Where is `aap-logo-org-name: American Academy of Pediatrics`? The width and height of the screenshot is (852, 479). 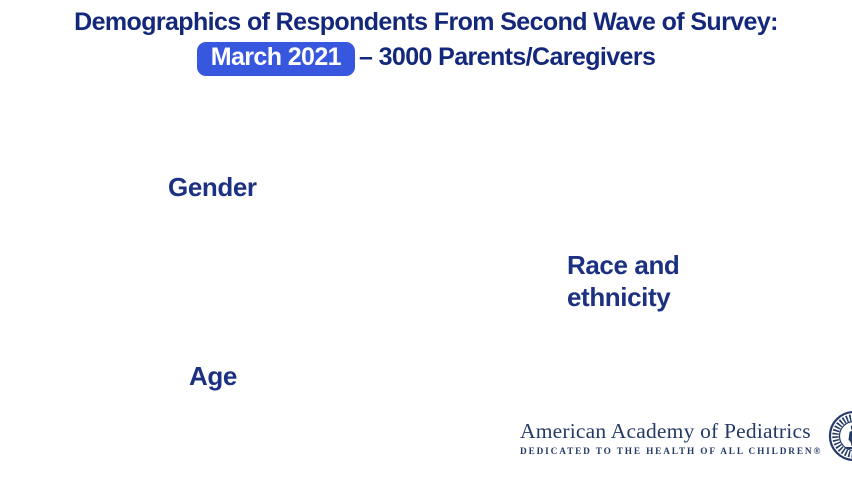
aap-logo-org-name: American Academy of Pediatrics is located at coordinates (665, 431).